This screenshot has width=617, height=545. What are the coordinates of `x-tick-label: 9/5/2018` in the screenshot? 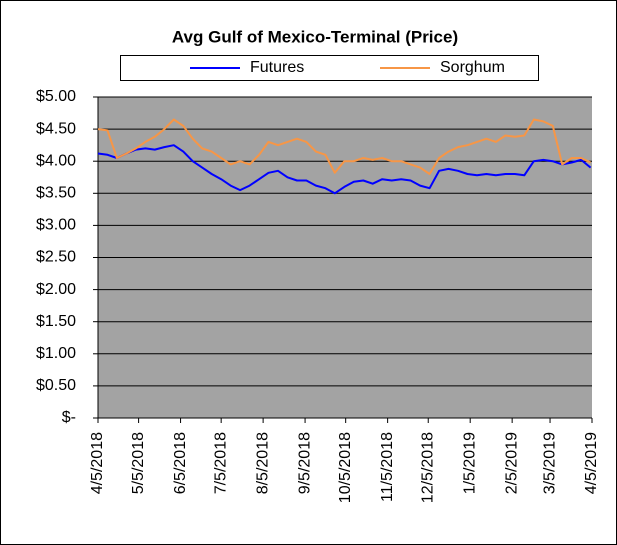 It's located at (304, 463).